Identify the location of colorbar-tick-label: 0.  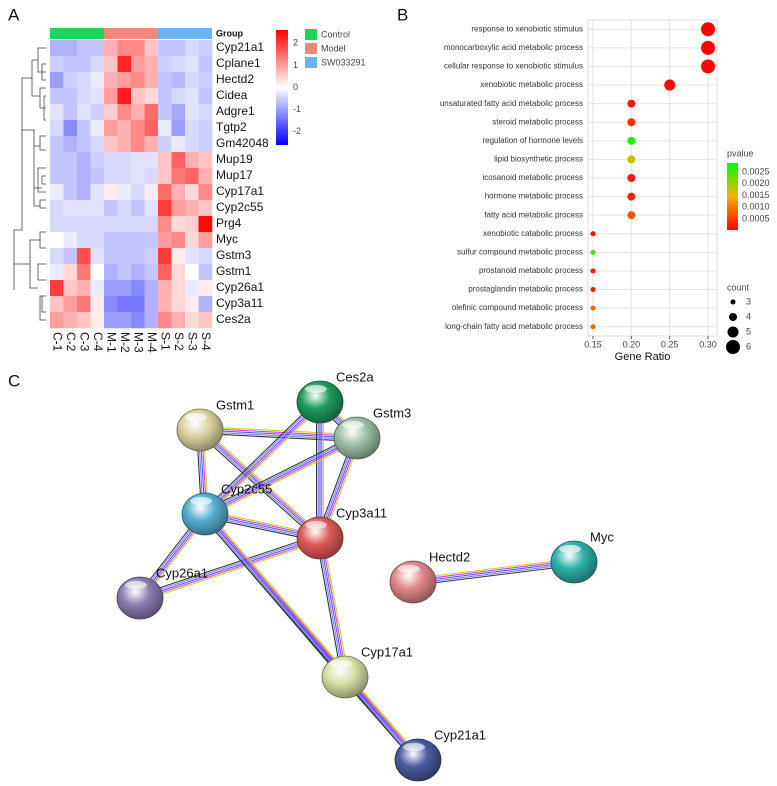
(295, 87).